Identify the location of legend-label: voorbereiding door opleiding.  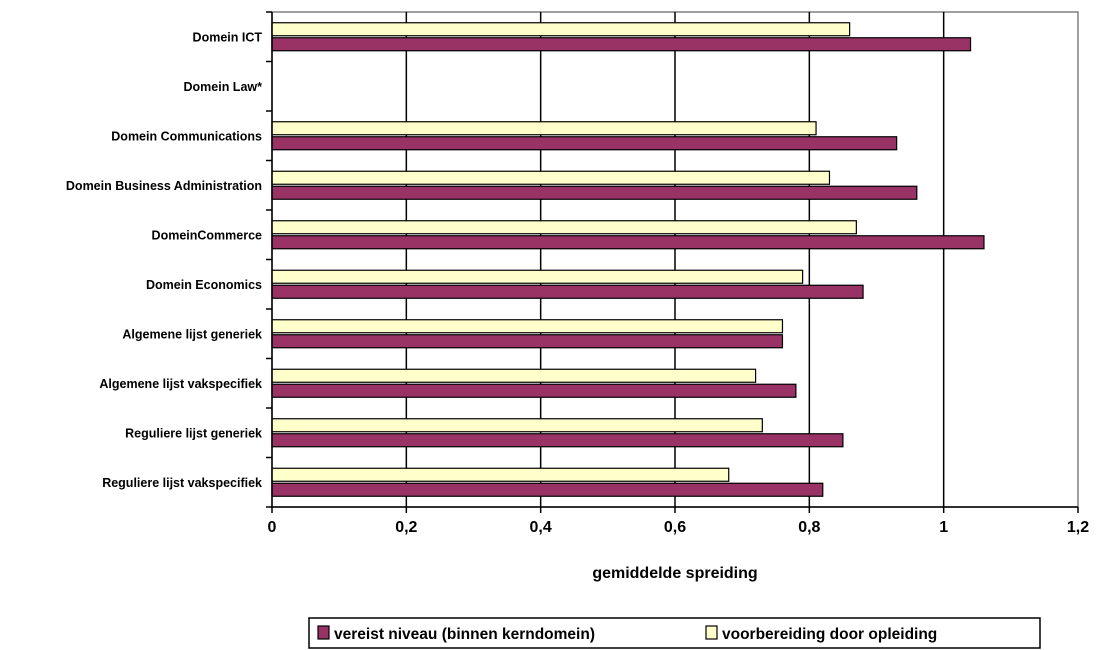
(829, 634).